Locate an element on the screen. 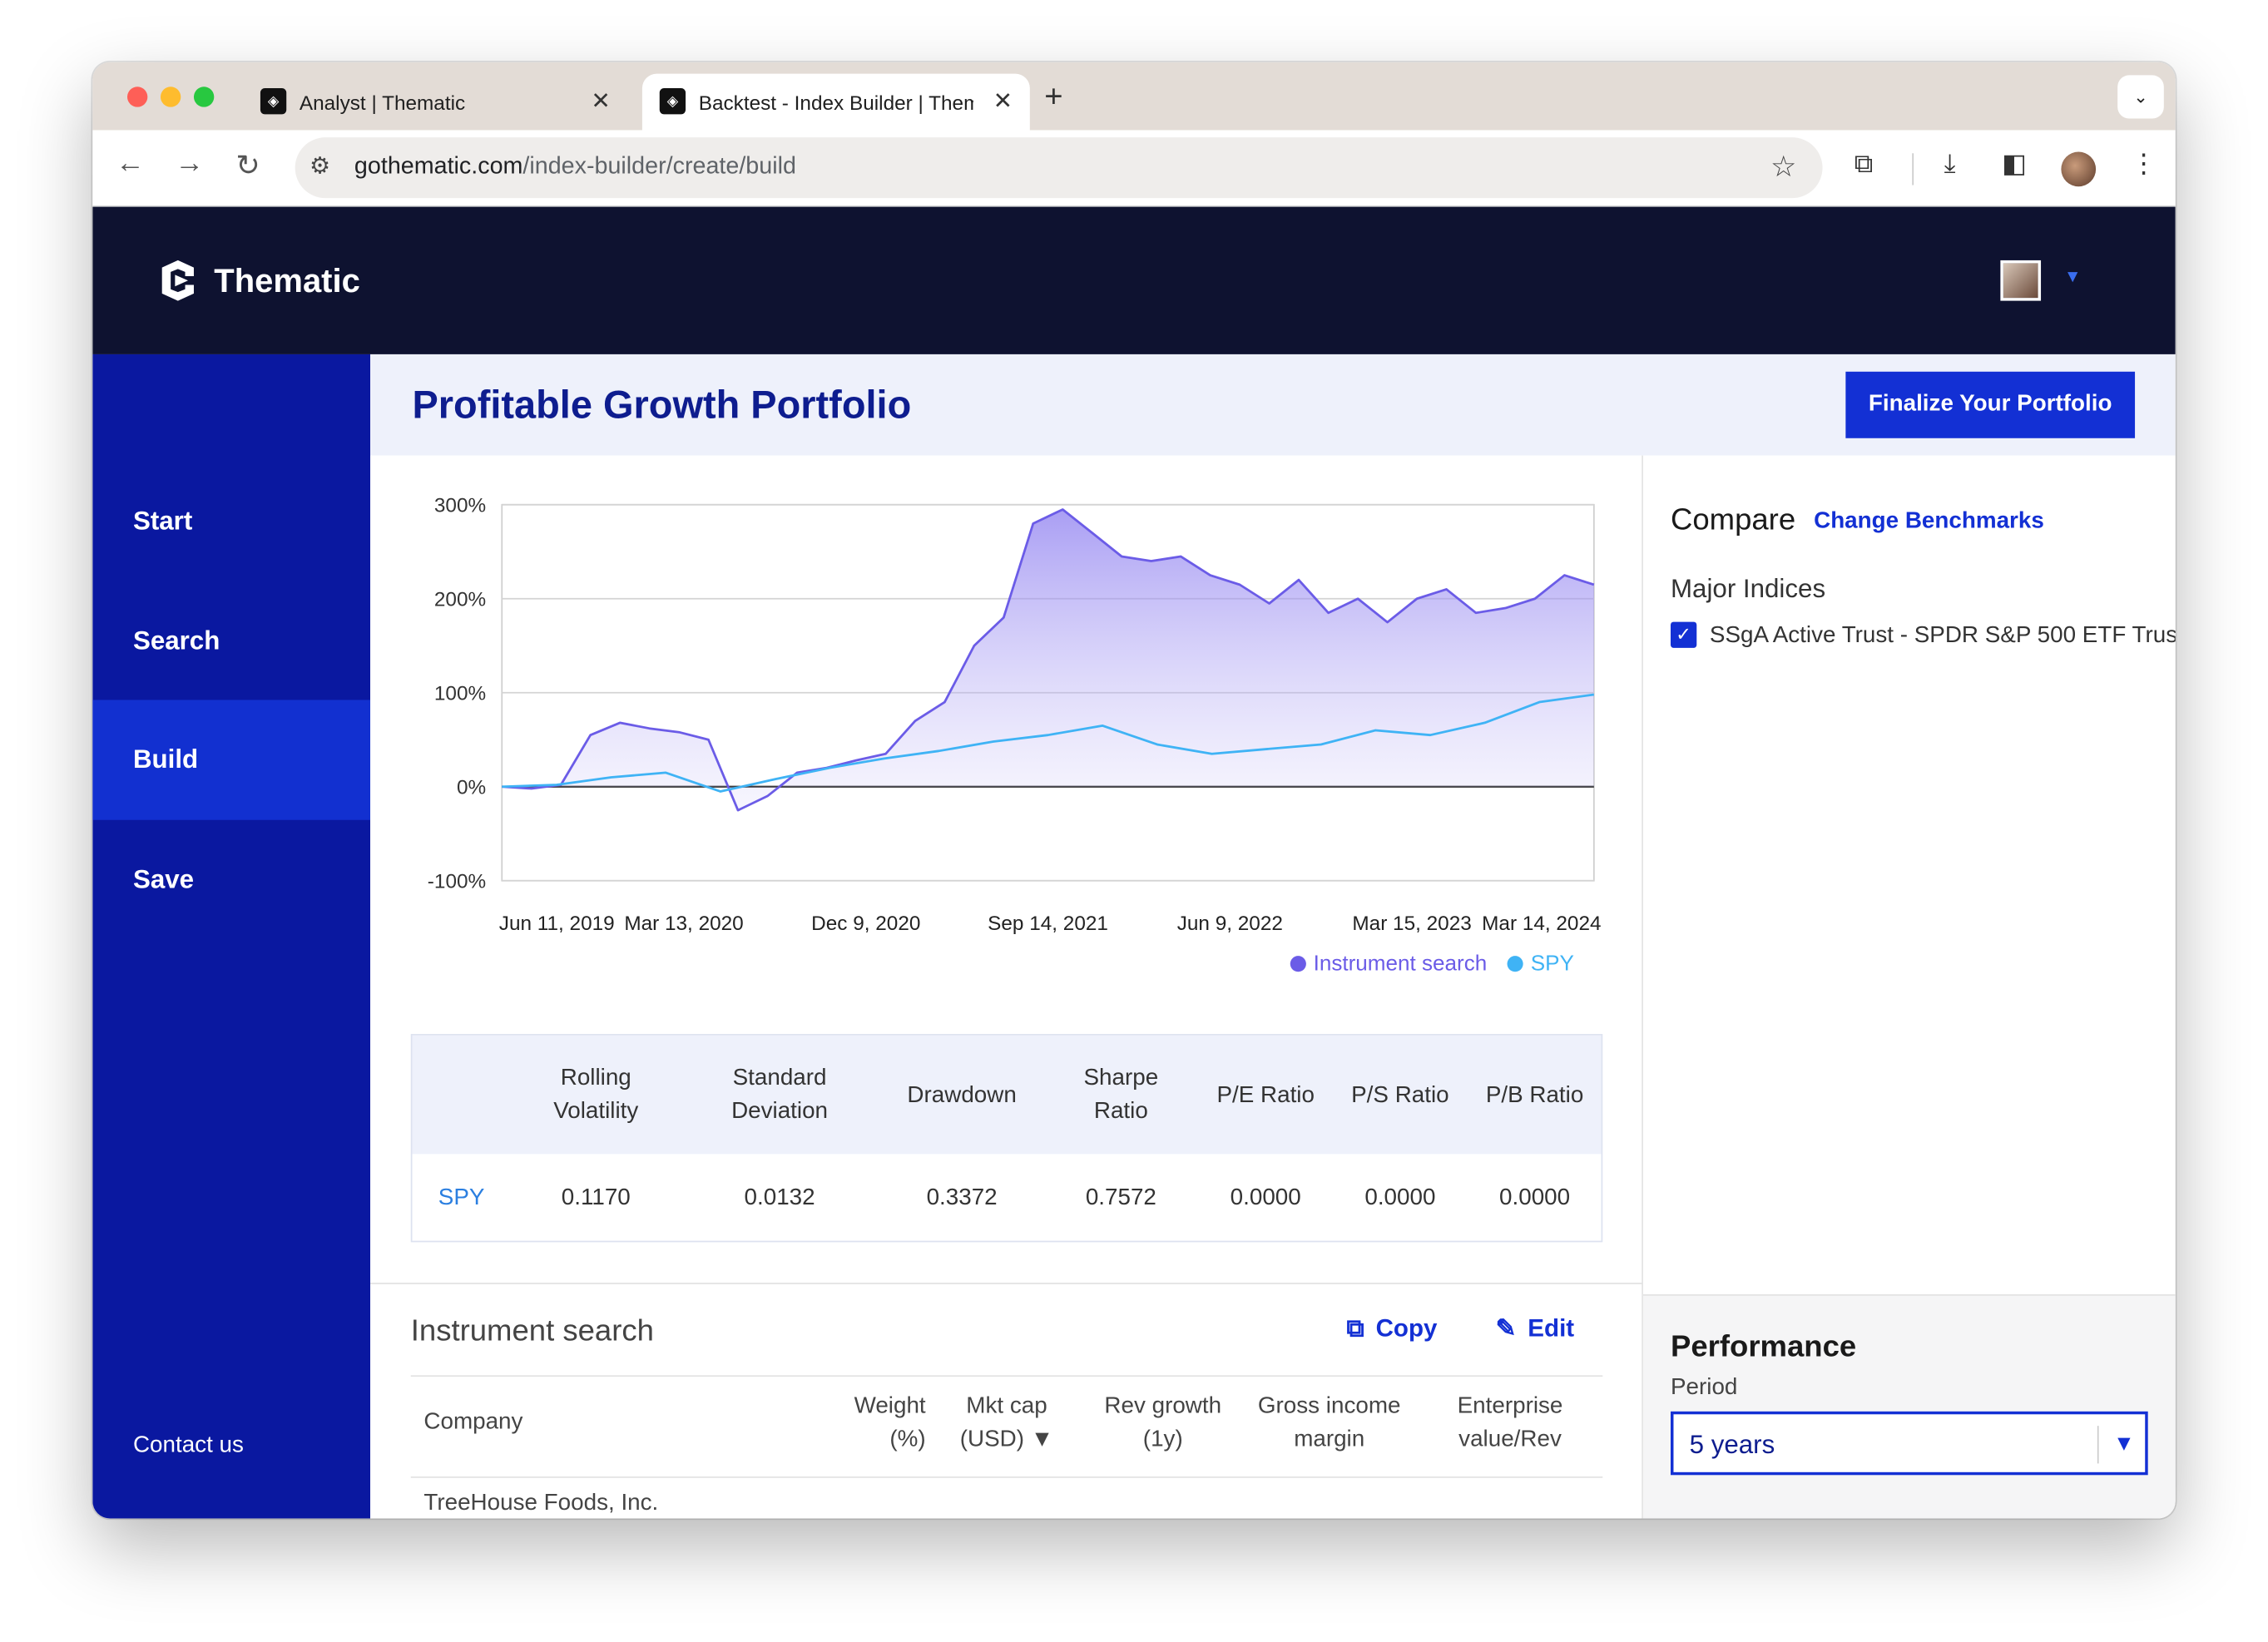  close-window-button is located at coordinates (137, 97).